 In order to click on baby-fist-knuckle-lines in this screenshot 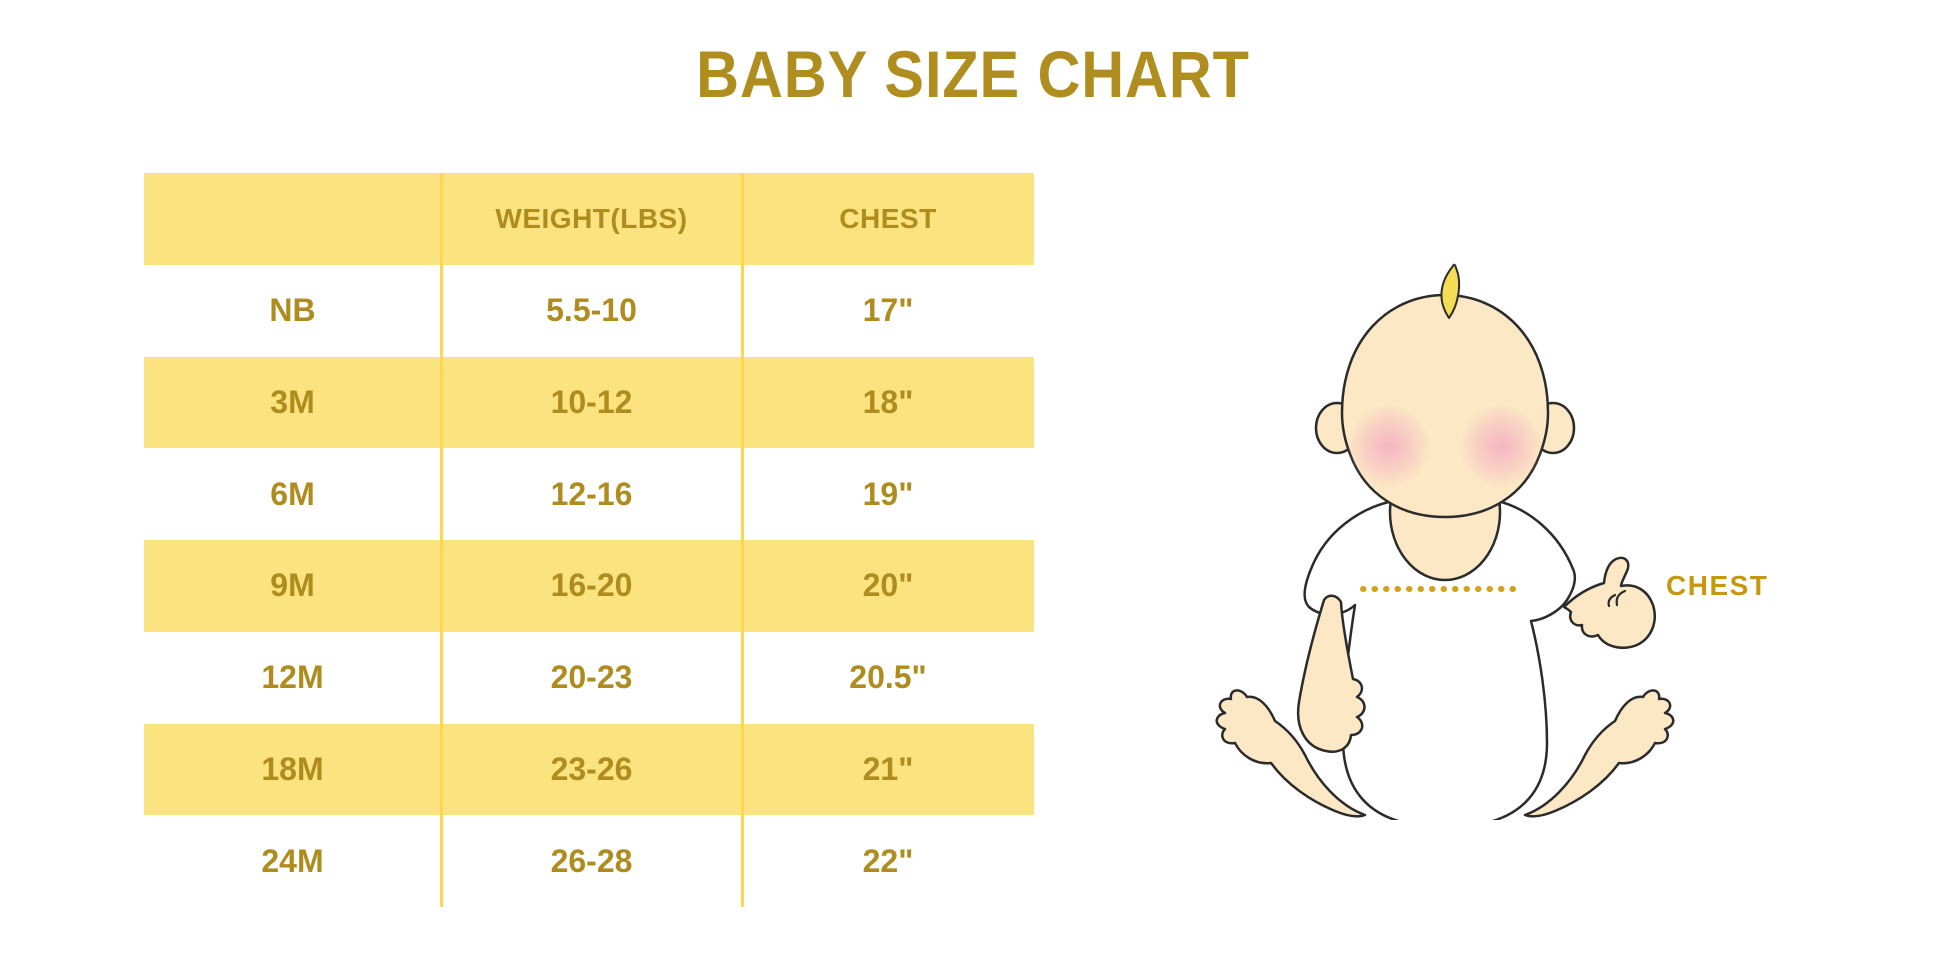, I will do `click(1617, 598)`.